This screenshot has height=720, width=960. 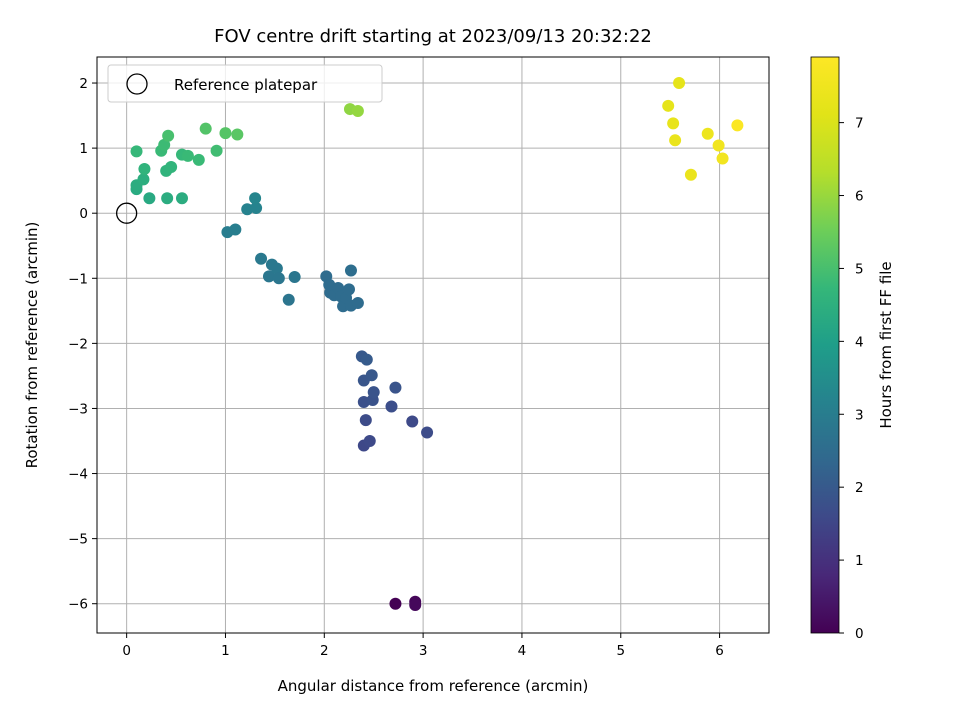 What do you see at coordinates (32, 345) in the screenshot?
I see `y-axis-label: Rotation from reference (arcmin)` at bounding box center [32, 345].